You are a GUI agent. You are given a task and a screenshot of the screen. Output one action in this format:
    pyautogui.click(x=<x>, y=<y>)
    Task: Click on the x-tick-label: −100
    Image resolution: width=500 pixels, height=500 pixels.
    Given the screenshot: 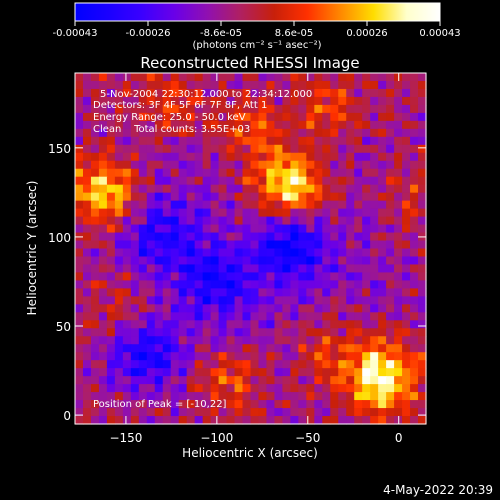 What is the action you would take?
    pyautogui.click(x=216, y=438)
    